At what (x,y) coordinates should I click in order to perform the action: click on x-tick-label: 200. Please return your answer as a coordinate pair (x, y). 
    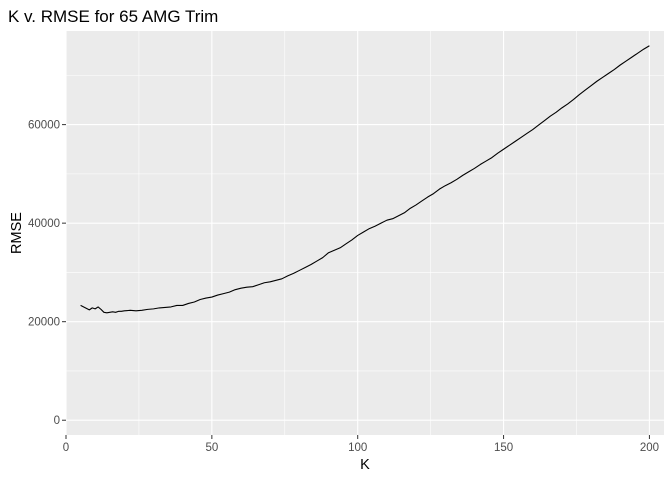
    Looking at the image, I should click on (649, 448).